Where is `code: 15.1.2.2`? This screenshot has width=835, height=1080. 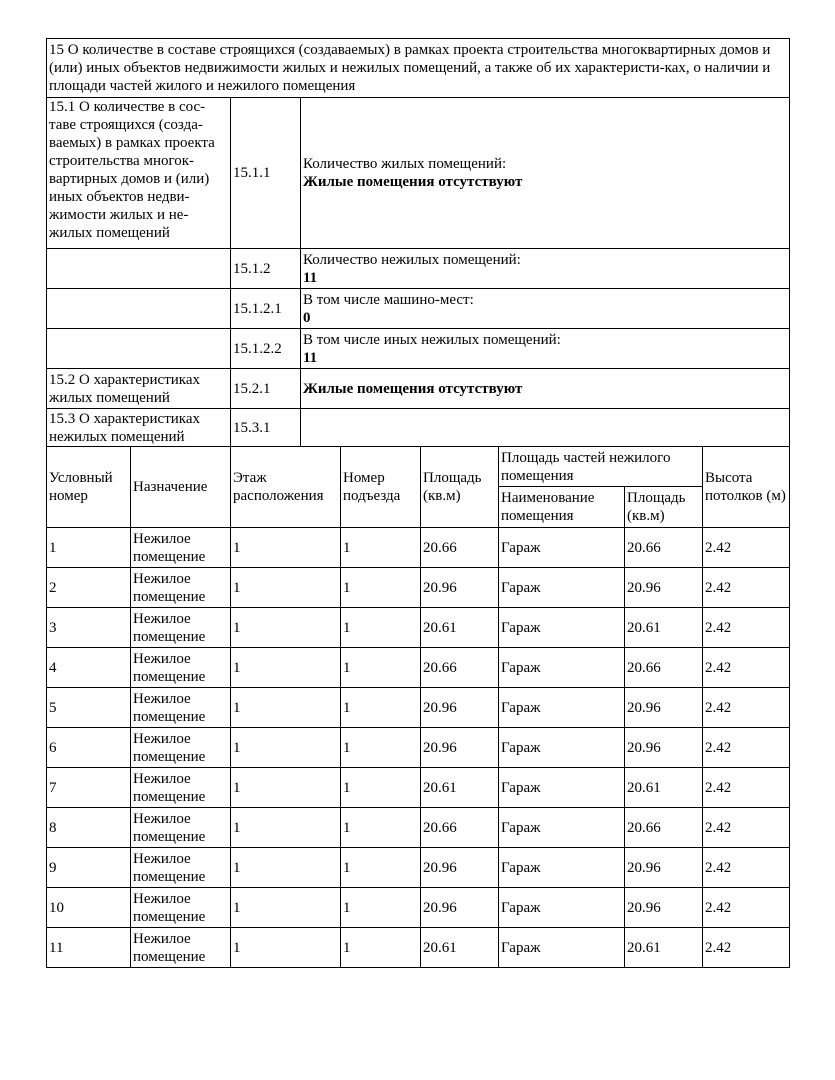
code: 15.1.2.2 is located at coordinates (265, 348).